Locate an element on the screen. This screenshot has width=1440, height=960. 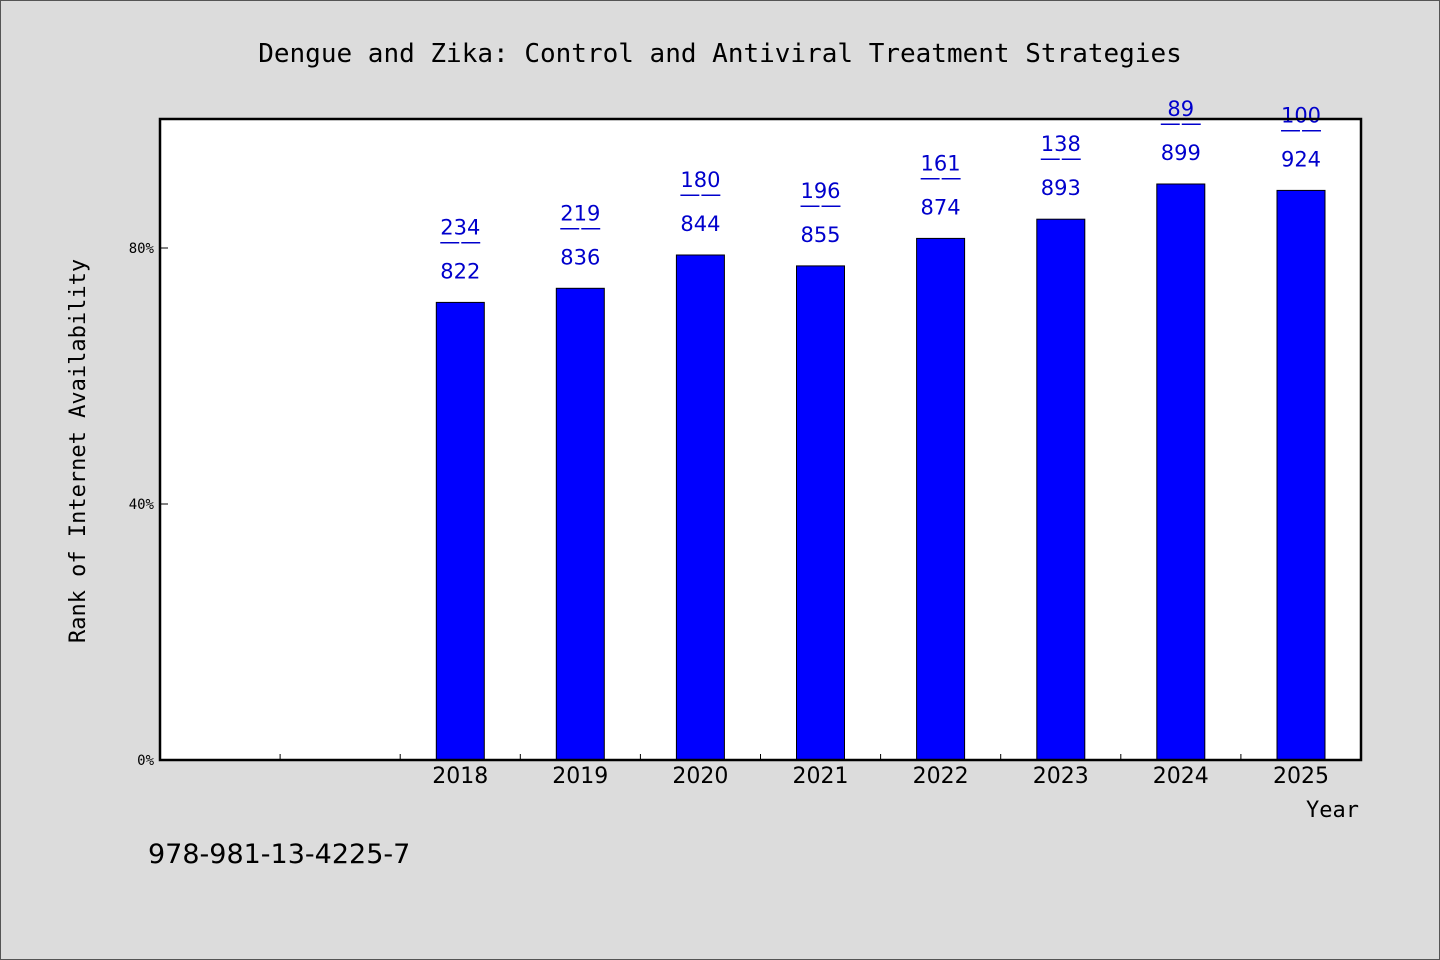
data-label-2020: 180—— 844 is located at coordinates (700, 202).